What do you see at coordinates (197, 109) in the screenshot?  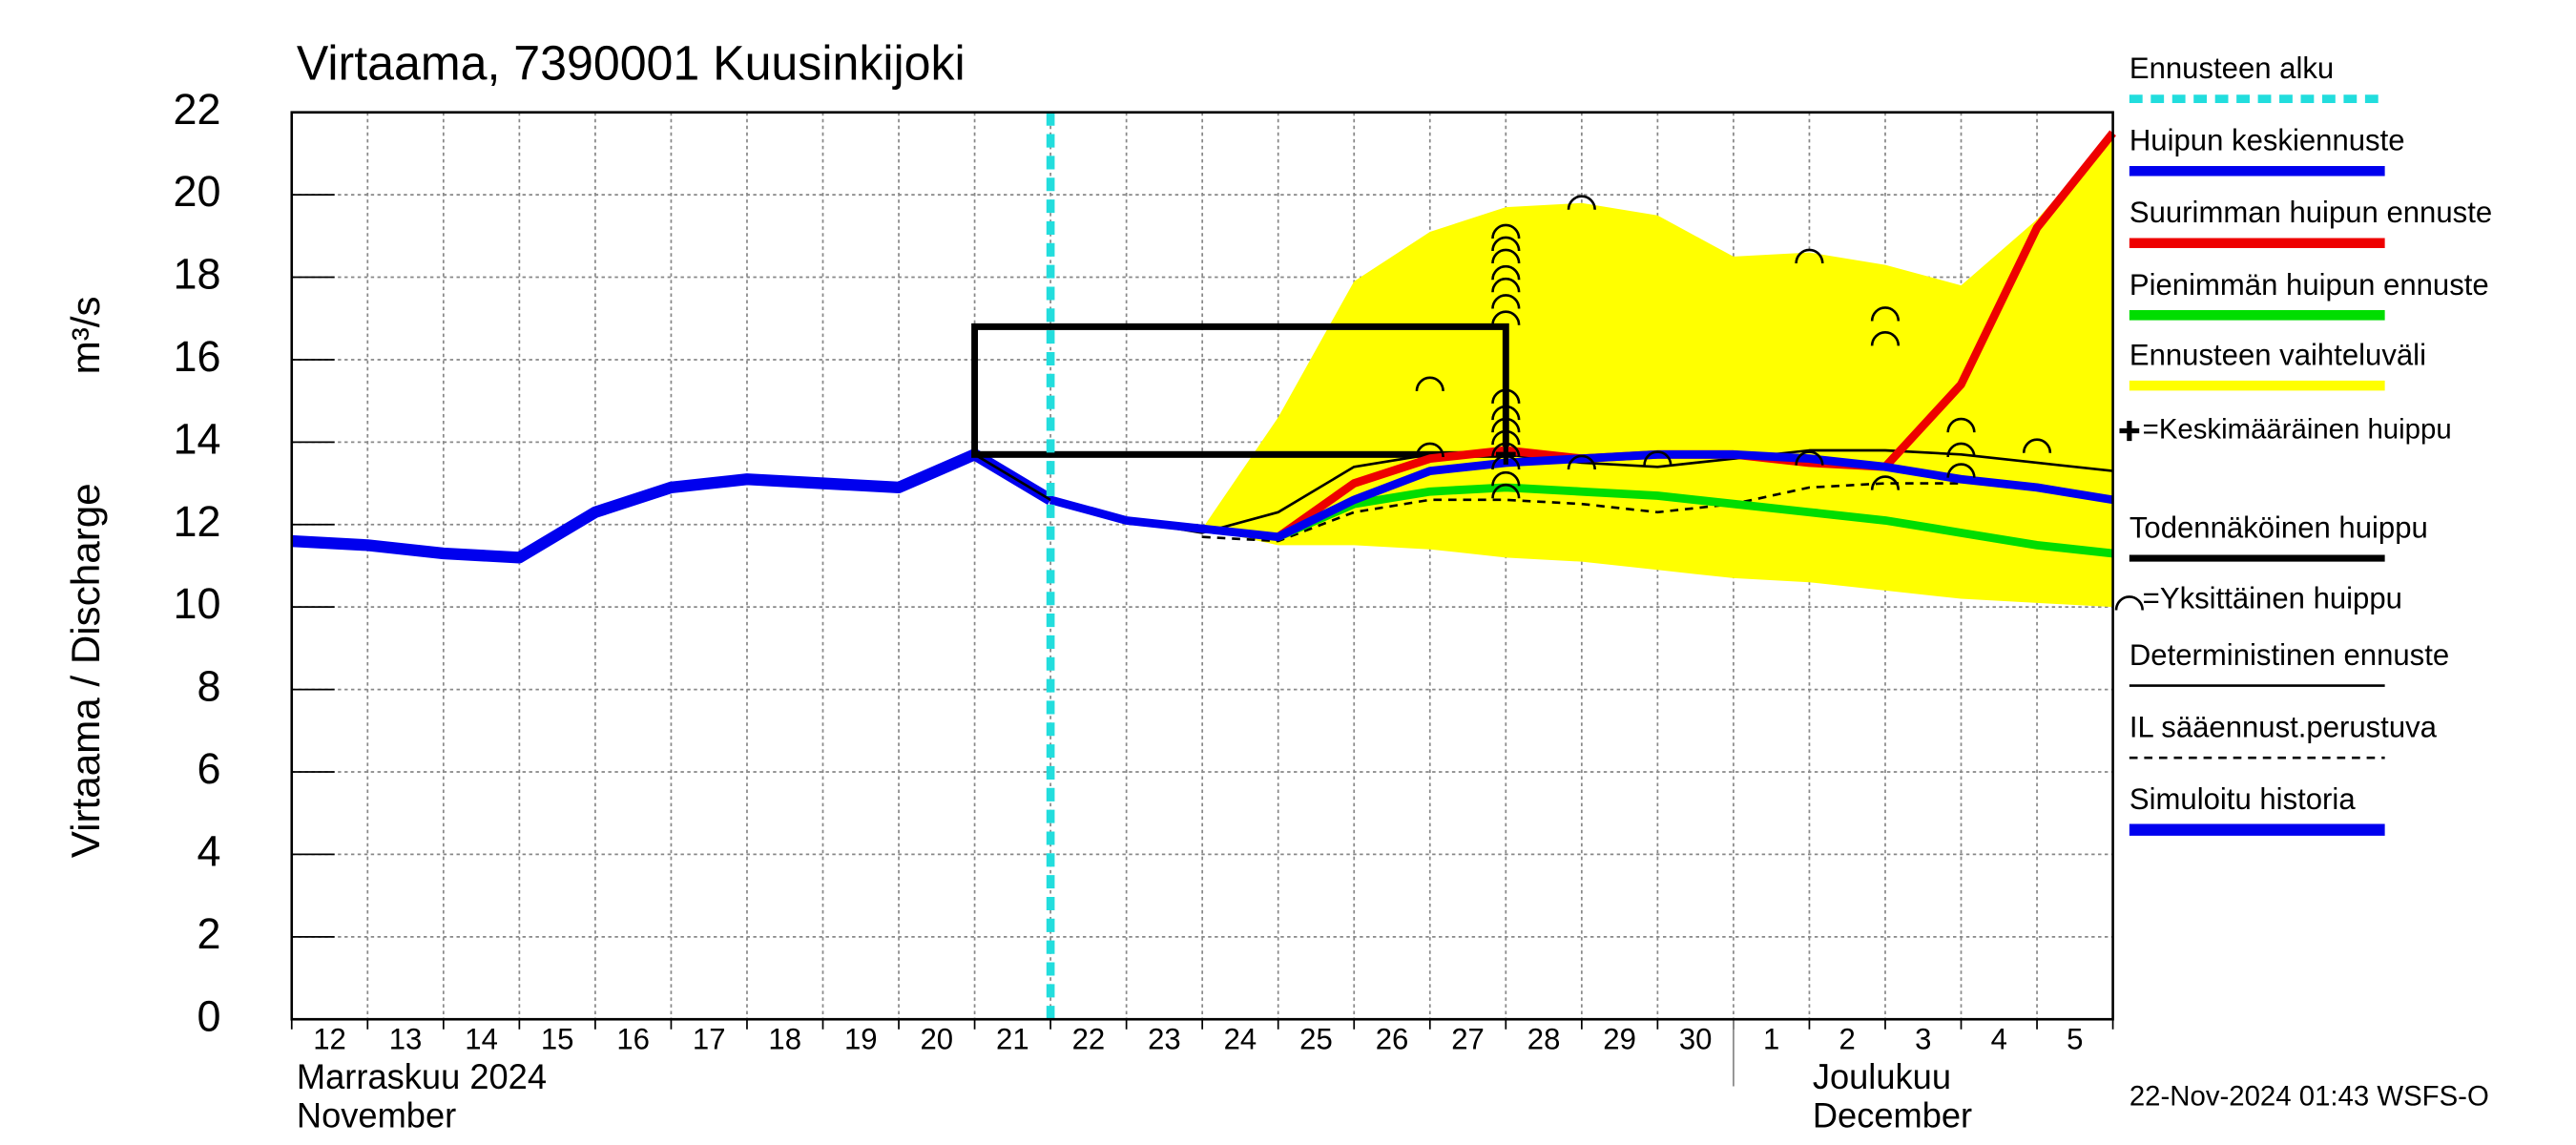 I see `y-tick-label: 22` at bounding box center [197, 109].